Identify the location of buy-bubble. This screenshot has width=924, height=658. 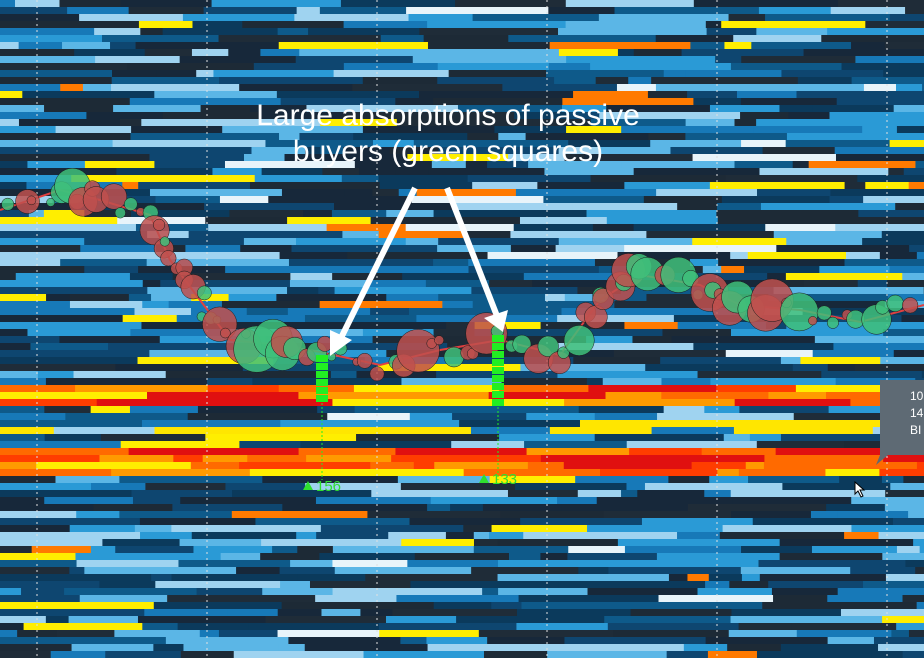
(910, 305).